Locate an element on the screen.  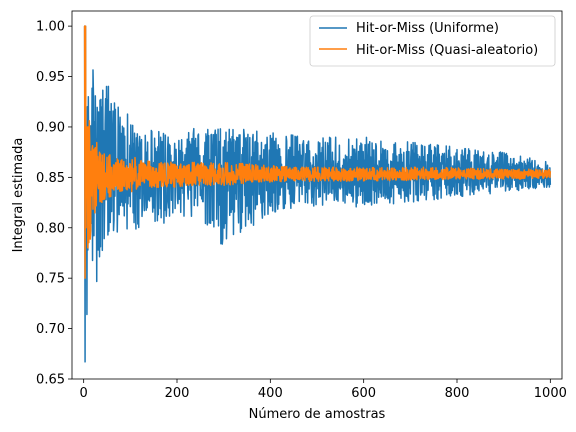
x-tick-label: 400 is located at coordinates (270, 393).